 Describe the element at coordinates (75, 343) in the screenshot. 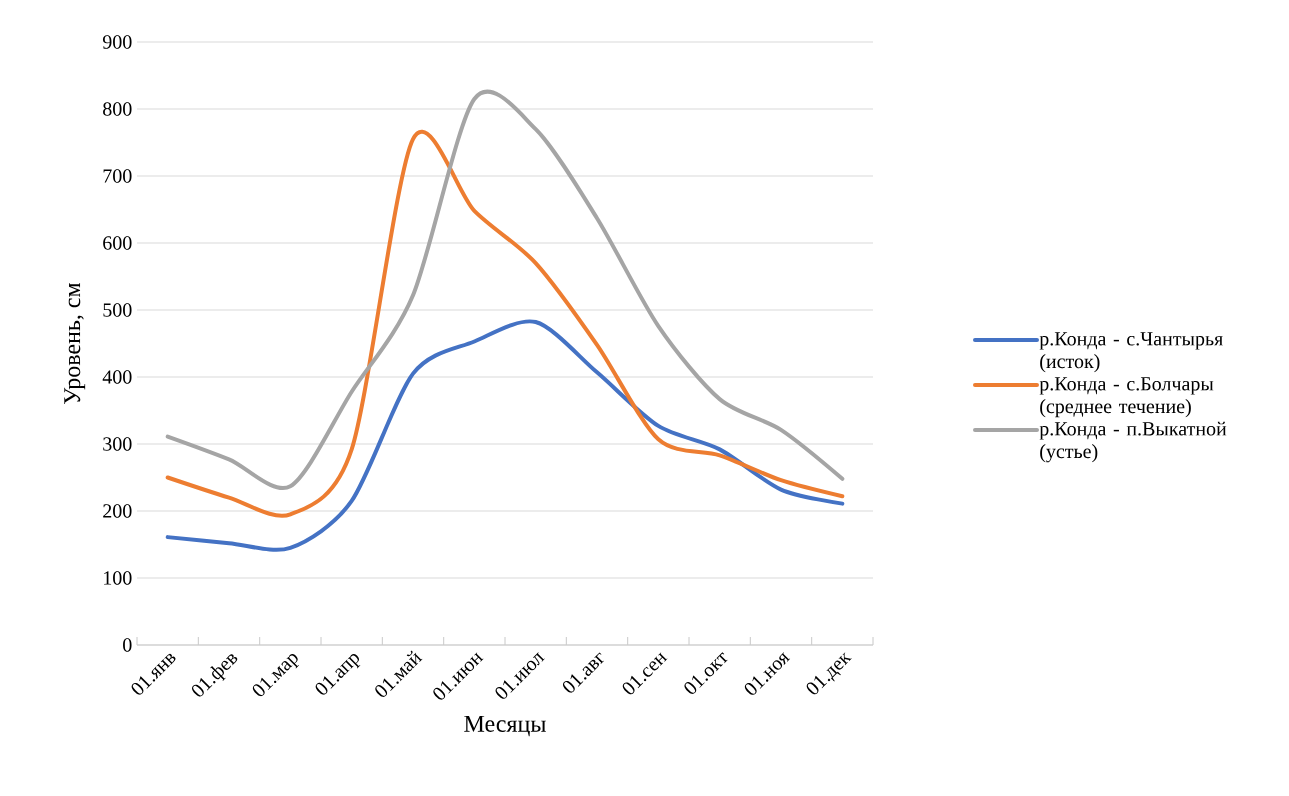

I see `y-axis-title: Уровень, см` at that location.